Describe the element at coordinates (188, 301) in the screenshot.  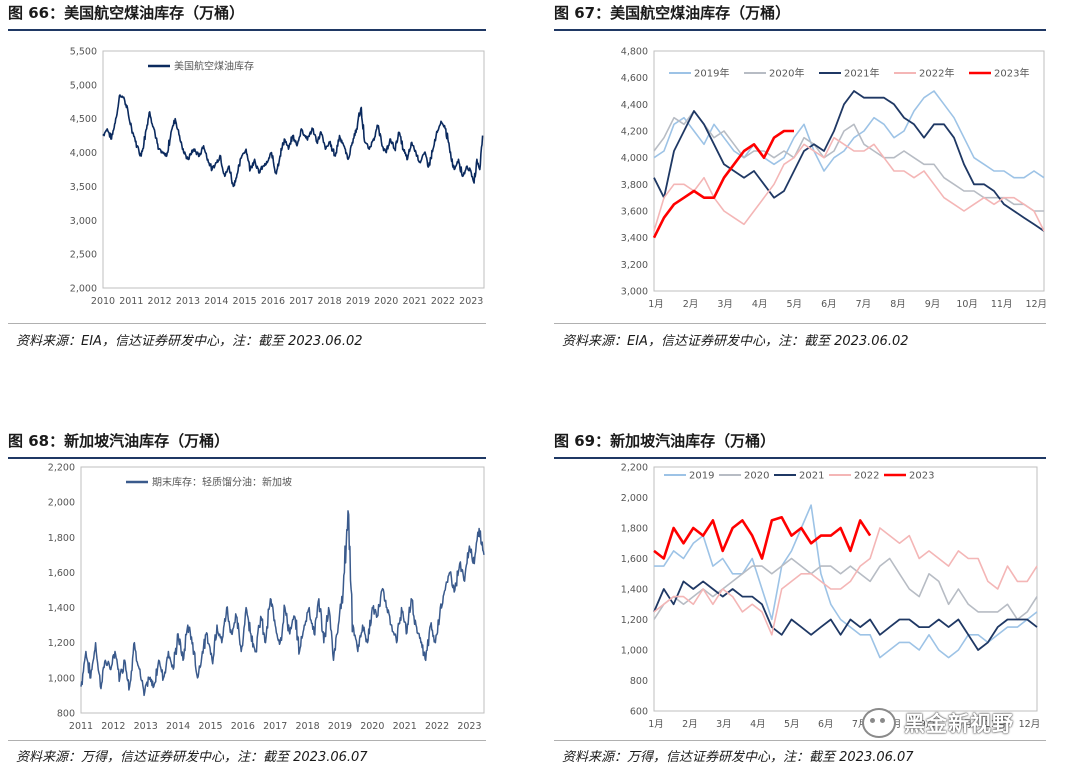
I see `x-tick-label: 2013` at that location.